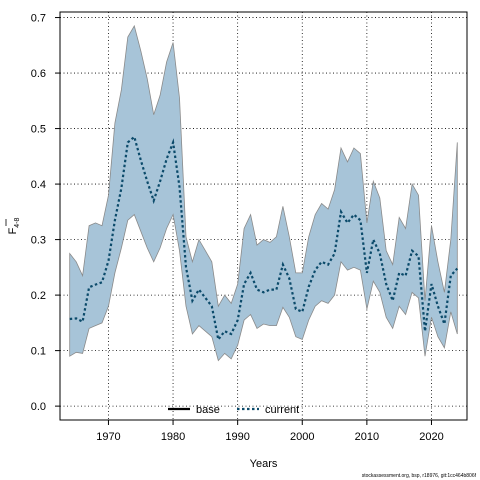 This screenshot has width=480, height=480. Describe the element at coordinates (45, 213) in the screenshot. I see `y-axis: 0.0 0.1 0.2 0.3 0.4 0.5 0.6 0.7` at that location.